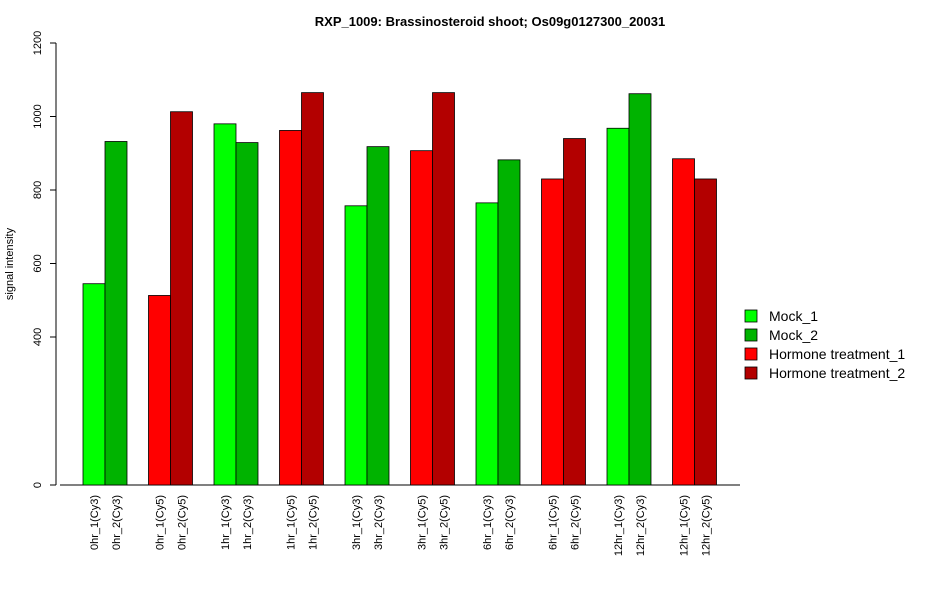  I want to click on x-tick-label: 3hr_2(Cy3), so click(379, 522).